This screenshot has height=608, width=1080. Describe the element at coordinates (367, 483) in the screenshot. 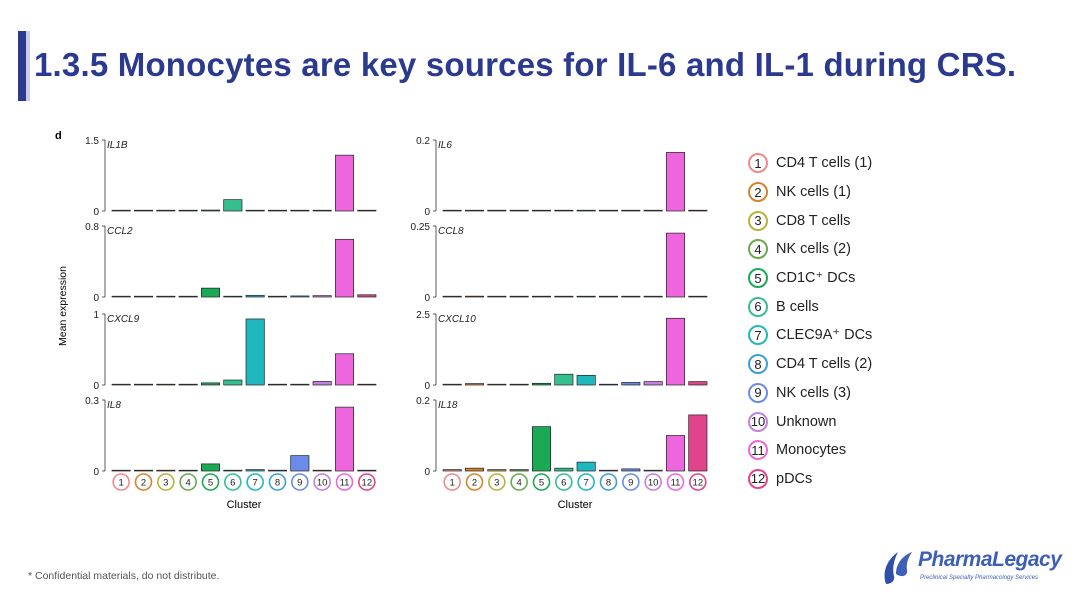

I see `cluster-tick-label: 12` at that location.